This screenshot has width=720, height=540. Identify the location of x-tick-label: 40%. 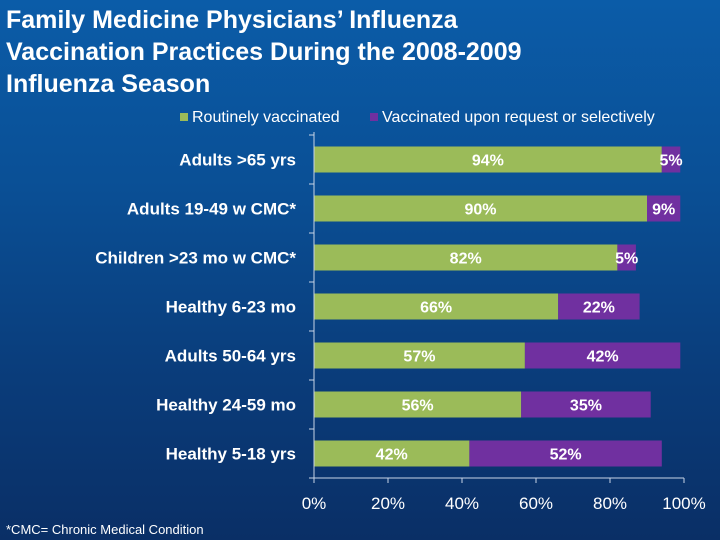
(462, 503).